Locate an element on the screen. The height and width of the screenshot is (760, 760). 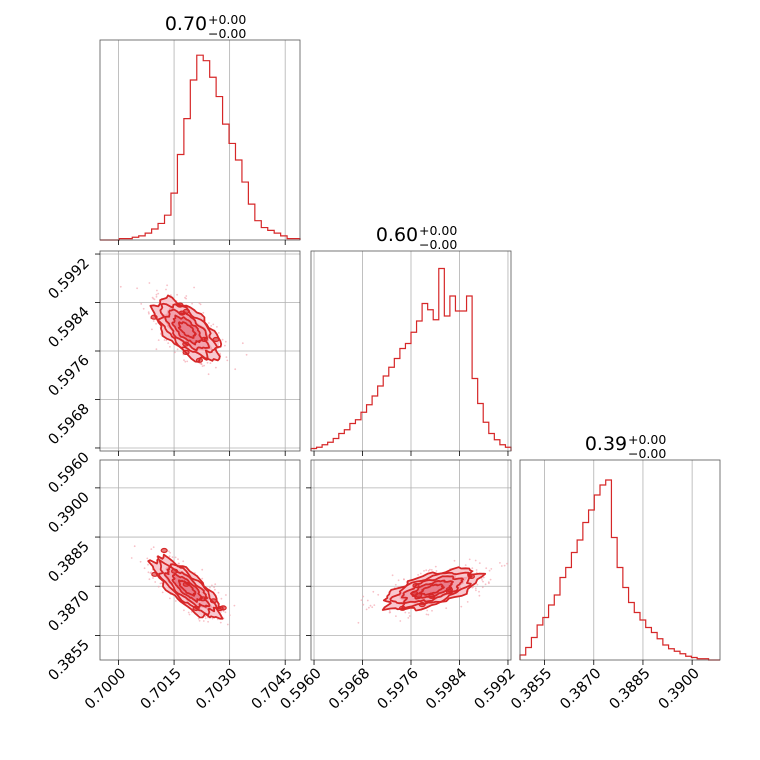
panel-background is located at coordinates (620, 560).